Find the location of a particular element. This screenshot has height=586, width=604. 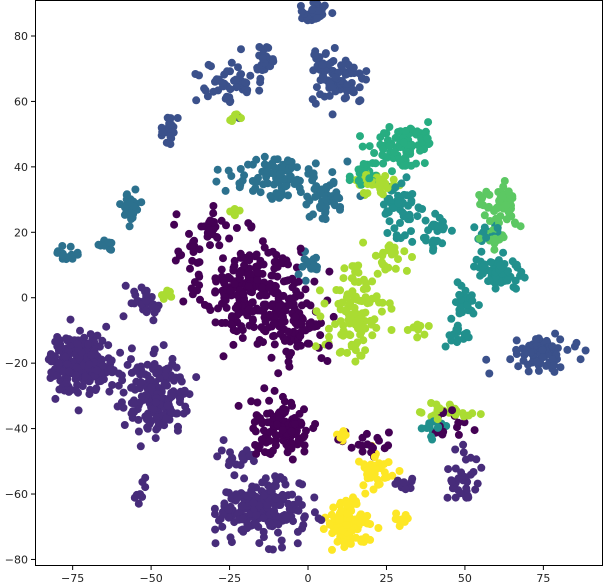

y-axis: −80 −60 −40 −20 0 20 40 60 80 is located at coordinates (20, 298).